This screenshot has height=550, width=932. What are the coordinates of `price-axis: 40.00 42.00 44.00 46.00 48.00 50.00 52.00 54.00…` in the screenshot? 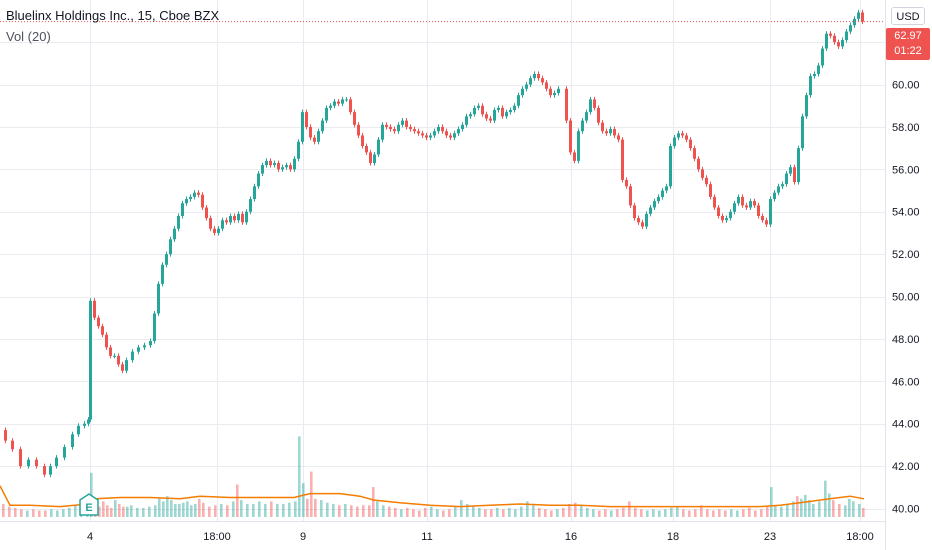 It's located at (906, 276).